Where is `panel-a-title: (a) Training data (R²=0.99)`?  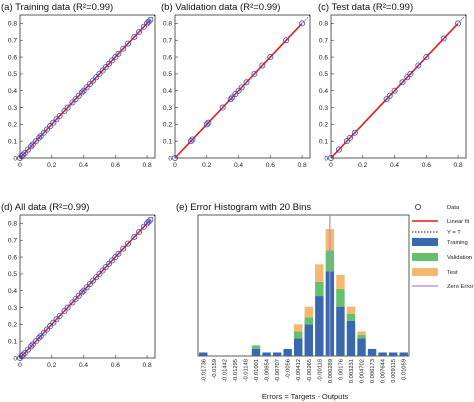 panel-a-title: (a) Training data (R²=0.99) is located at coordinates (57, 7).